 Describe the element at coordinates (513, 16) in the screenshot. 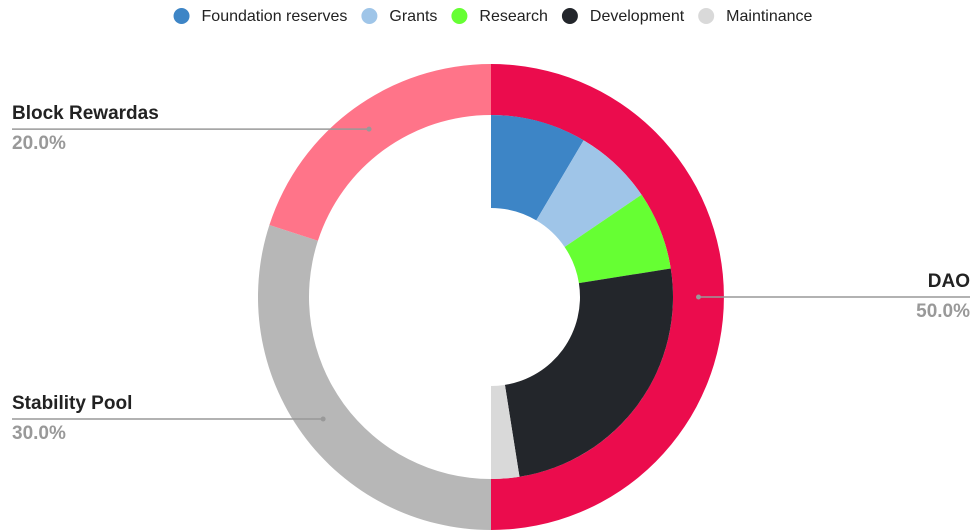

I see `legend-label: Research` at that location.